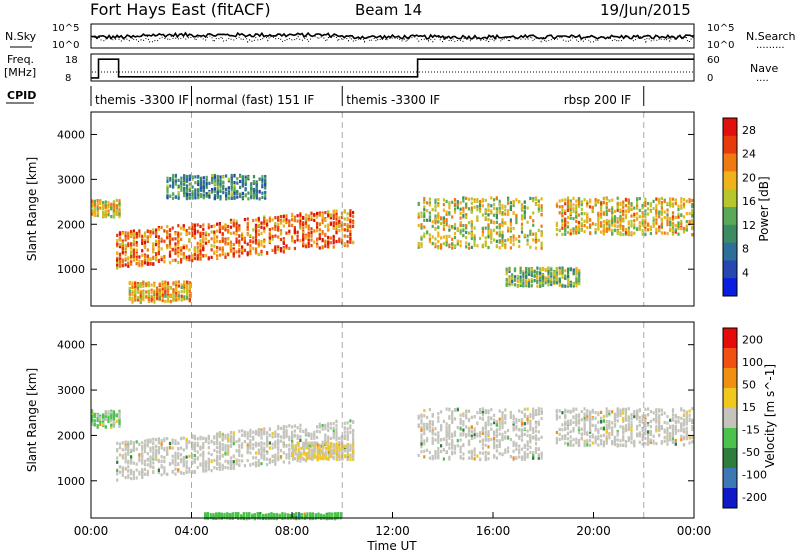 This screenshot has height=554, width=800. Describe the element at coordinates (710, 78) in the screenshot. I see `nave-tick-bottom: 0` at that location.